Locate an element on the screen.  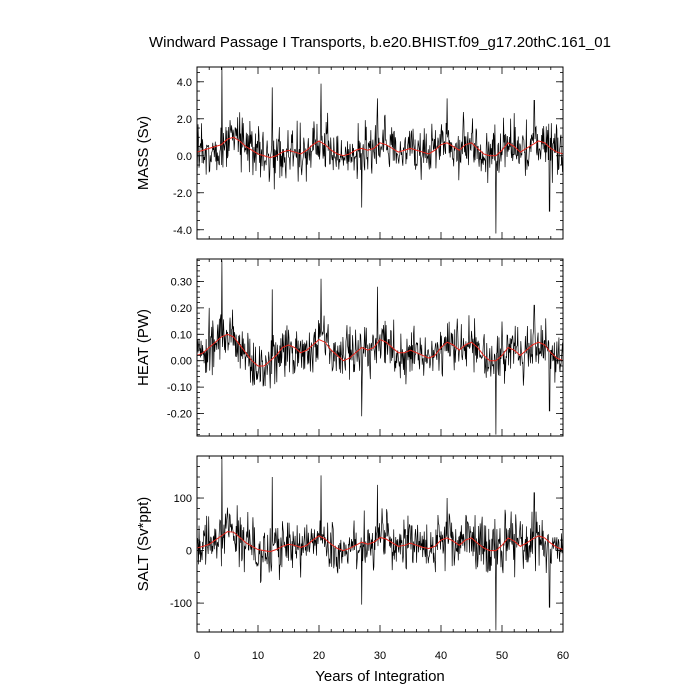
y-tick-label: -4.0 is located at coordinates (182, 231).